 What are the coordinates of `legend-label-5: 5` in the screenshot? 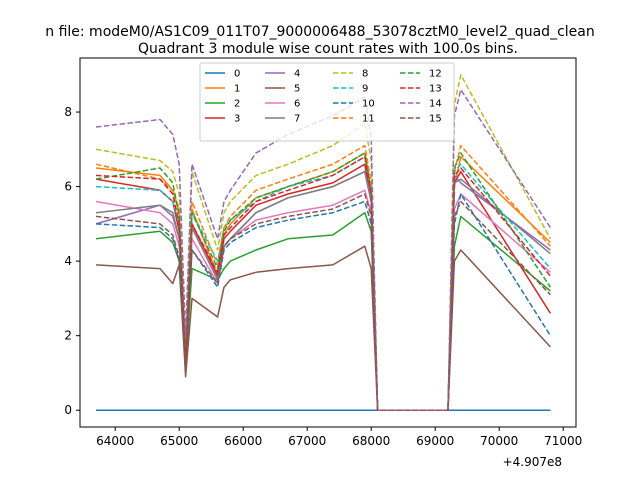 It's located at (297, 89).